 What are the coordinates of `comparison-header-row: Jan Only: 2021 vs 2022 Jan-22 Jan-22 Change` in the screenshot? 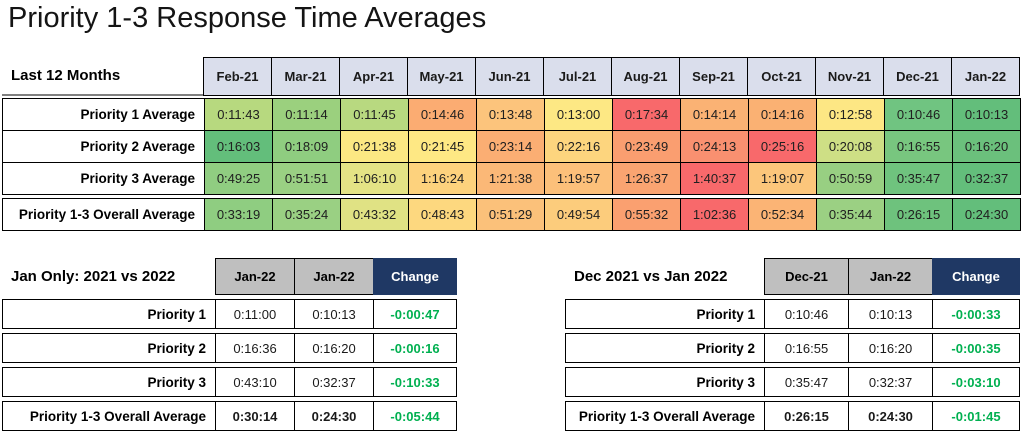 It's located at (229, 276).